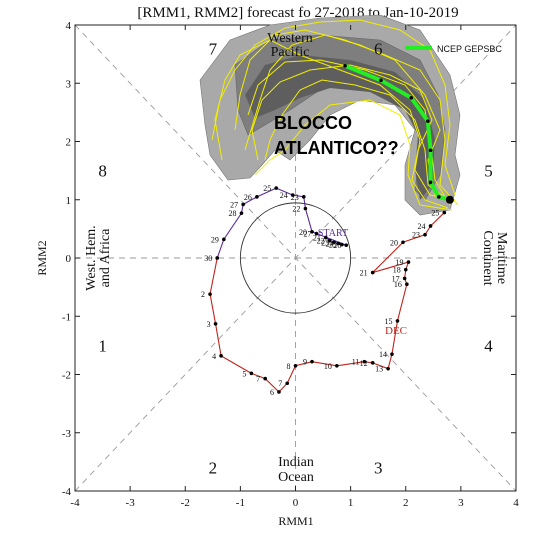 This screenshot has width=540, height=540. Describe the element at coordinates (244, 373) in the screenshot. I see `trajectory-point-label: 5` at that location.